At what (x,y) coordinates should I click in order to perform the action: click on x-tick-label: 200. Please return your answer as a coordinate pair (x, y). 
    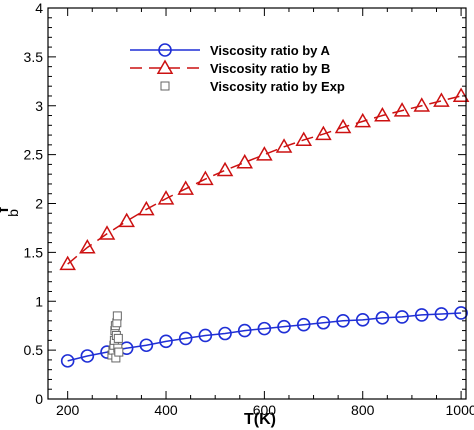
    Looking at the image, I should click on (68, 410).